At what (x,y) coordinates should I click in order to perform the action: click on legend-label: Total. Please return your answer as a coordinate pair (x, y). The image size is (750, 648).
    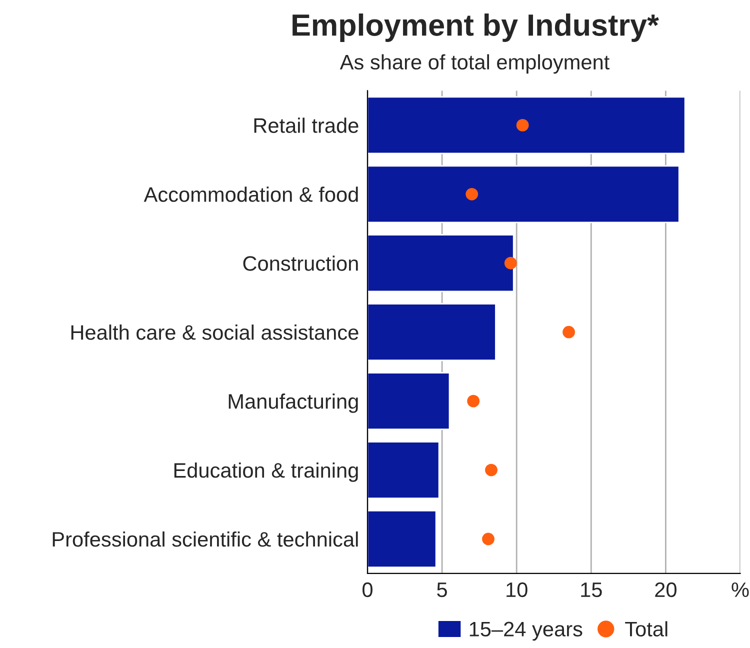
    Looking at the image, I should click on (646, 628).